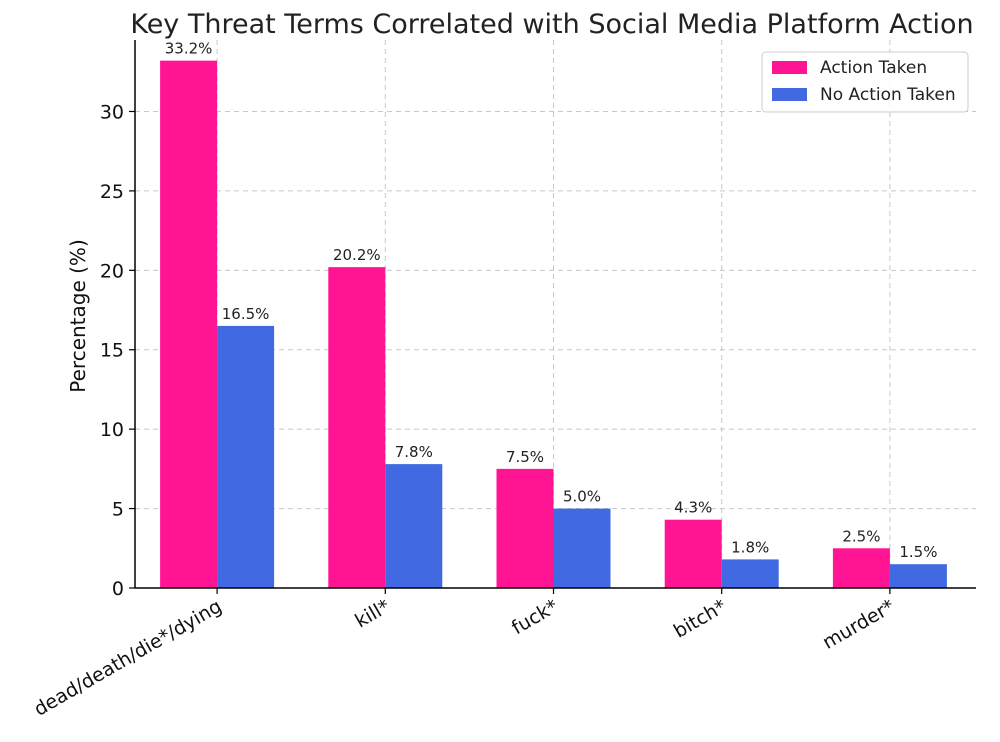 Image resolution: width=1000 pixels, height=742 pixels. I want to click on y-tick-label: 15, so click(112, 351).